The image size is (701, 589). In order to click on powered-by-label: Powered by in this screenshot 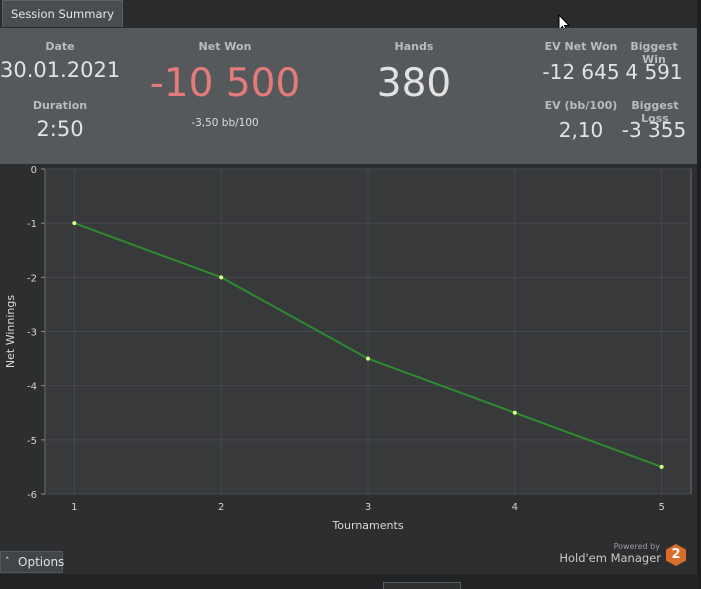, I will do `click(636, 546)`.